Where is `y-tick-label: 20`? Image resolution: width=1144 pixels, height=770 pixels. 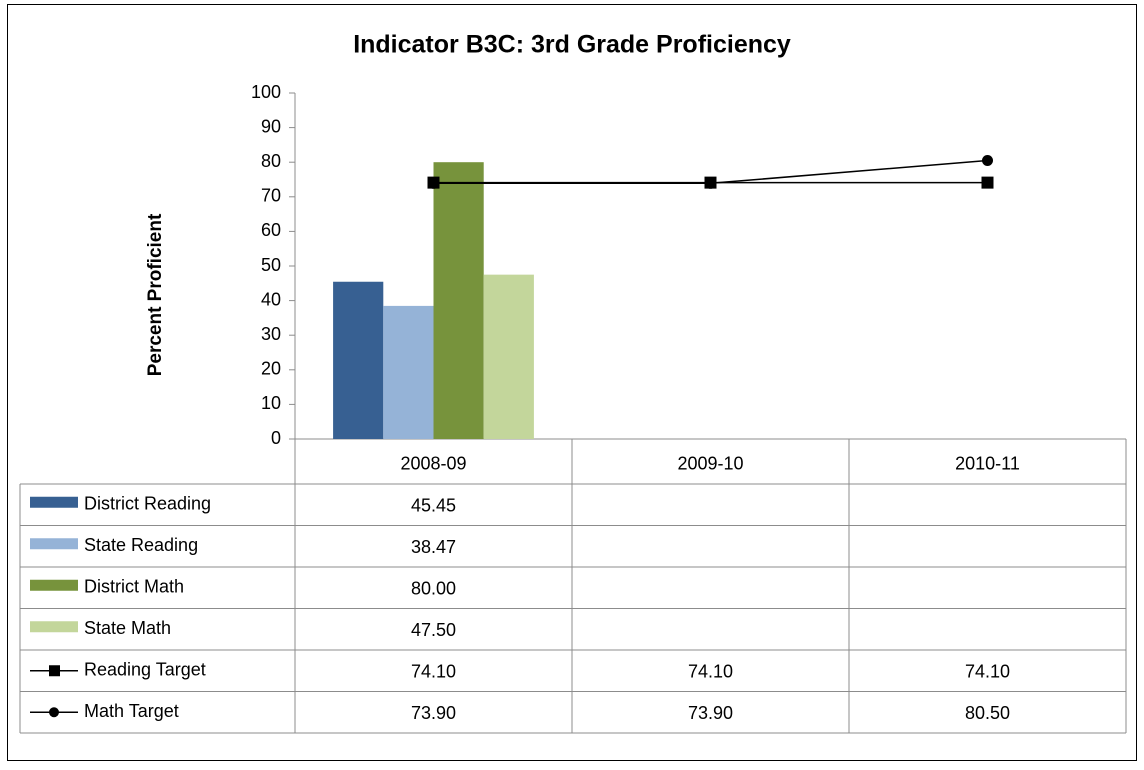 y-tick-label: 20 is located at coordinates (271, 369).